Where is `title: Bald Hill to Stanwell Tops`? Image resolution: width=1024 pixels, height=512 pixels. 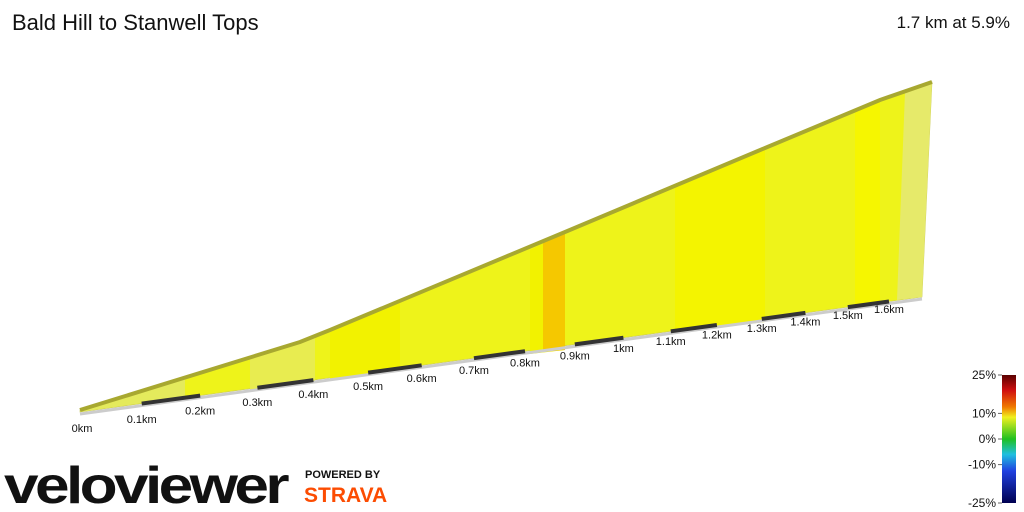 title: Bald Hill to Stanwell Tops is located at coordinates (135, 22).